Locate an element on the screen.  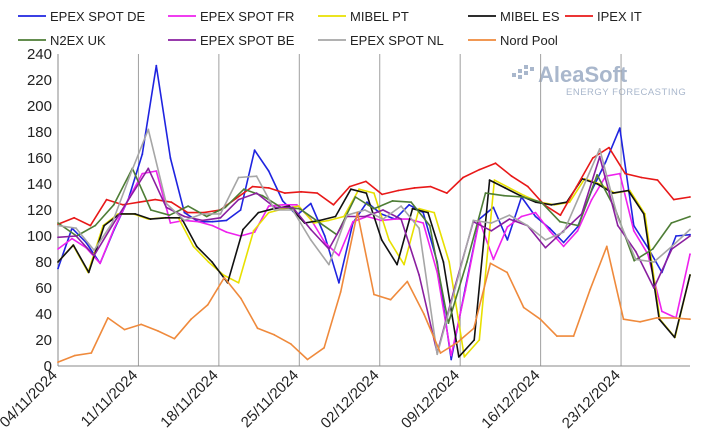
legend-label: EPEX SPOT FR is located at coordinates (247, 16).